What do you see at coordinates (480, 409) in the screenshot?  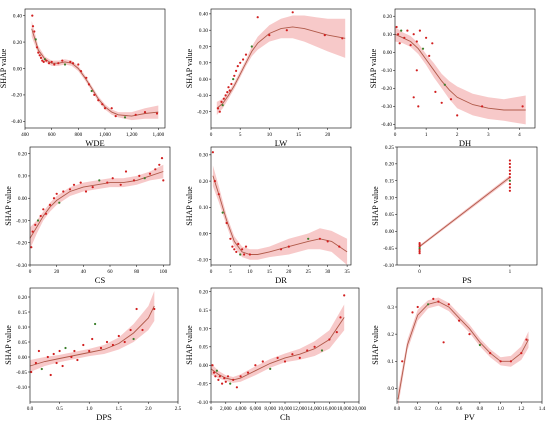 I see `x-tick-label: 0.8` at bounding box center [480, 409].